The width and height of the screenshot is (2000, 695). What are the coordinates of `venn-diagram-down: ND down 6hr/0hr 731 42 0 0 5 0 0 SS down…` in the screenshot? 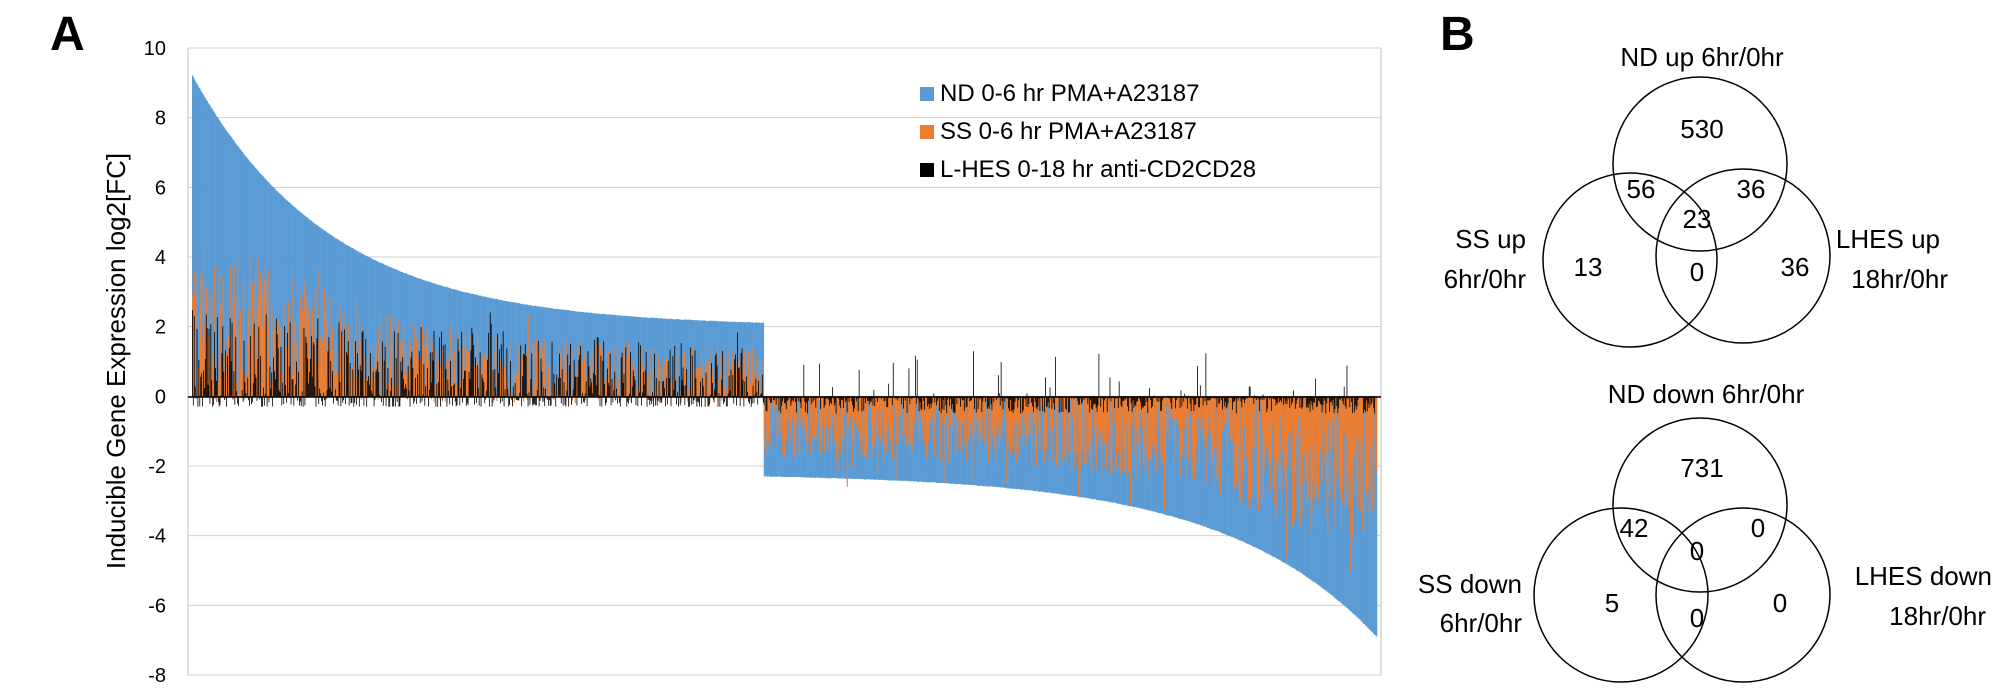 It's located at (1705, 531).